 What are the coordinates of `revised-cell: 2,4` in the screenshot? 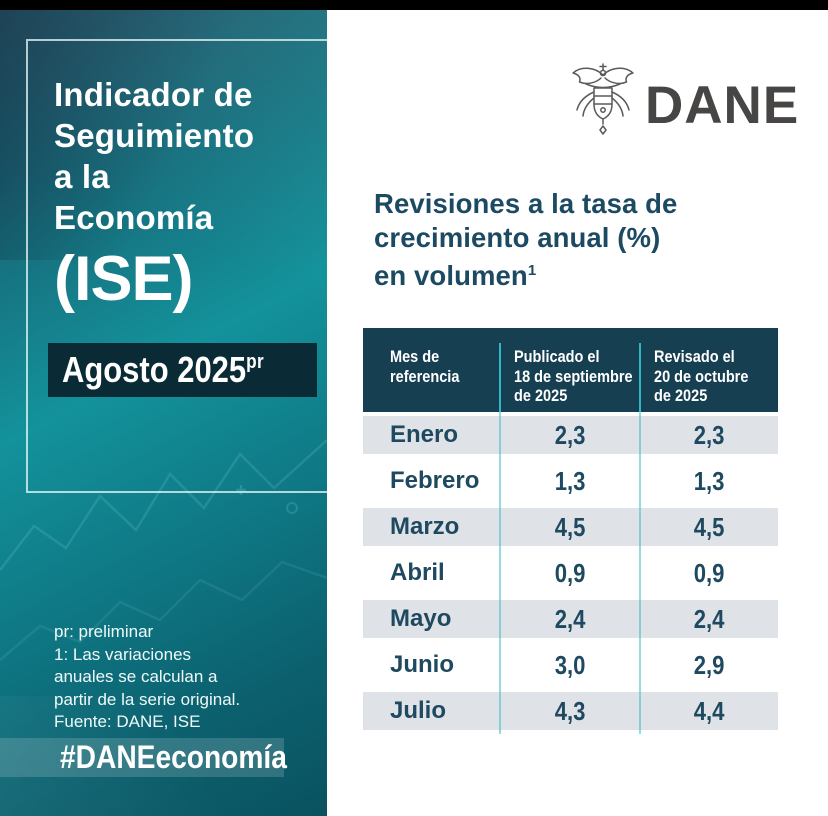 It's located at (709, 619).